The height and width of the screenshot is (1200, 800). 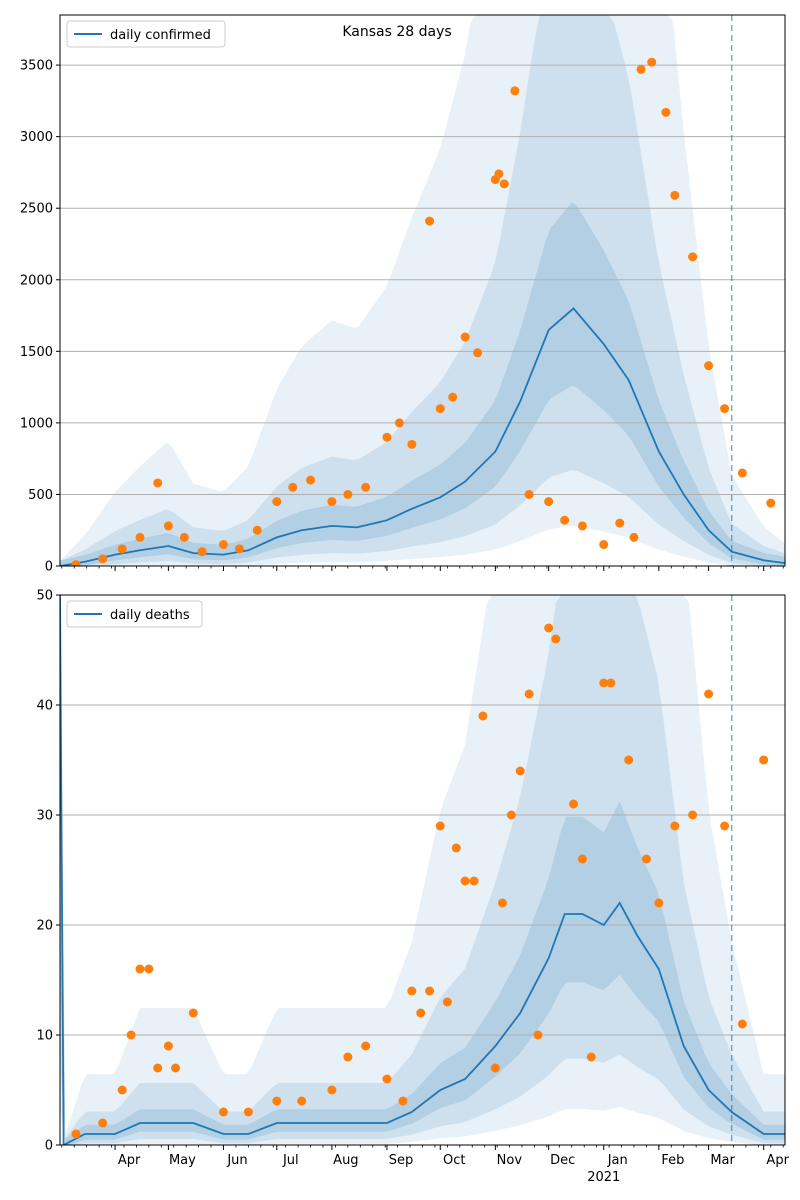 What do you see at coordinates (160, 35) in the screenshot?
I see `legend-label-daily-confirmed: daily confirmed` at bounding box center [160, 35].